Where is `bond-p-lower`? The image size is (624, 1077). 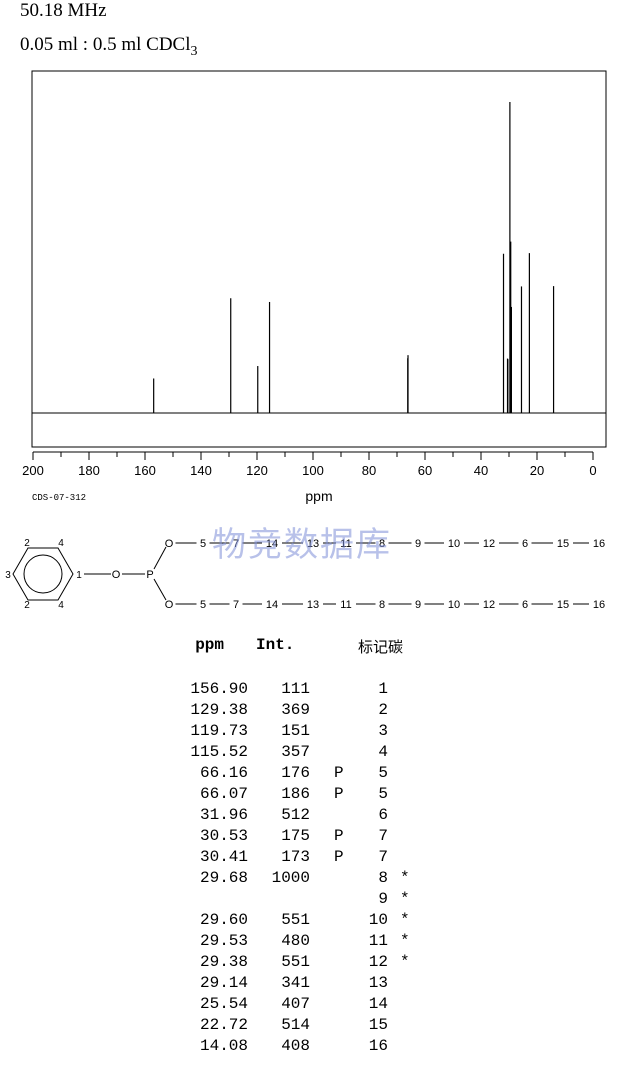 bond-p-lower is located at coordinates (160, 589).